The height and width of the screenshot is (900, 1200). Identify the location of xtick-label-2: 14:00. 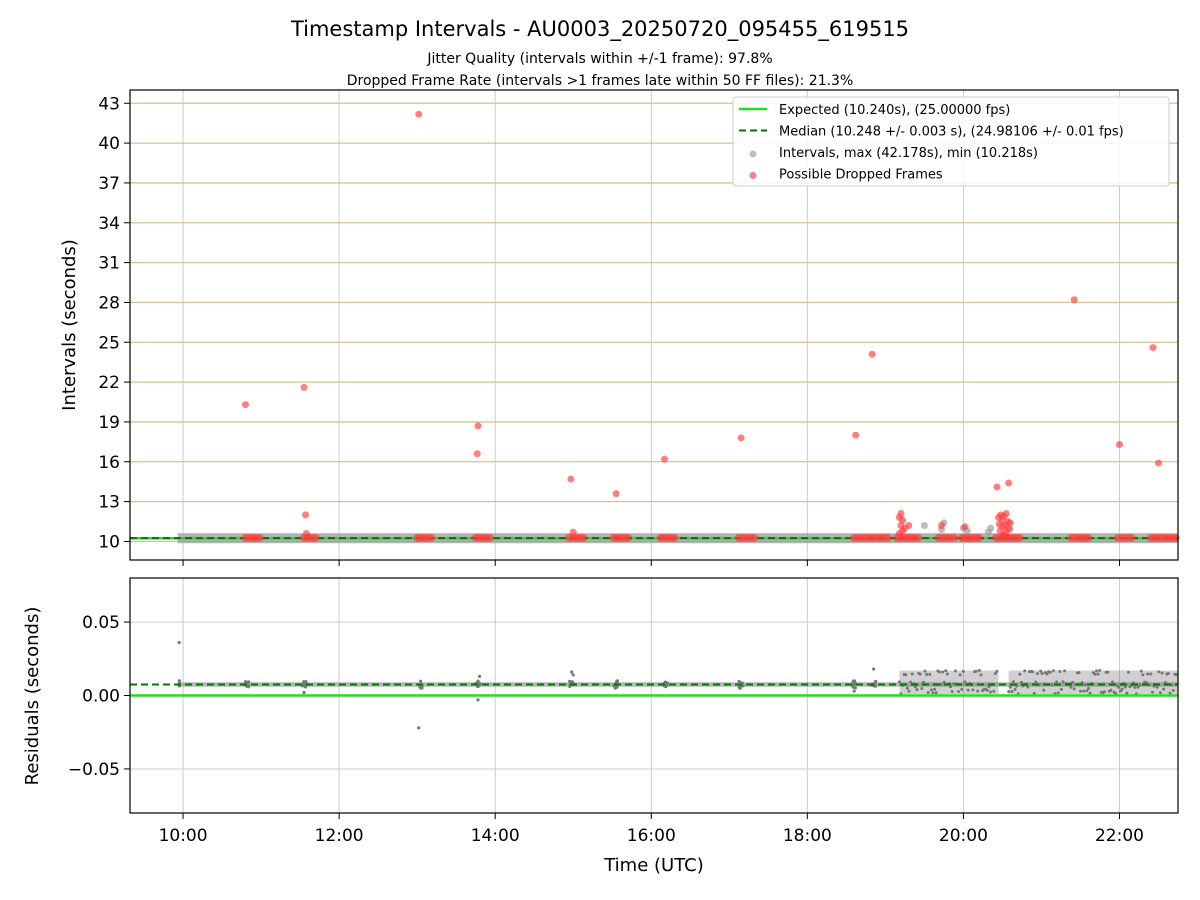
(495, 836).